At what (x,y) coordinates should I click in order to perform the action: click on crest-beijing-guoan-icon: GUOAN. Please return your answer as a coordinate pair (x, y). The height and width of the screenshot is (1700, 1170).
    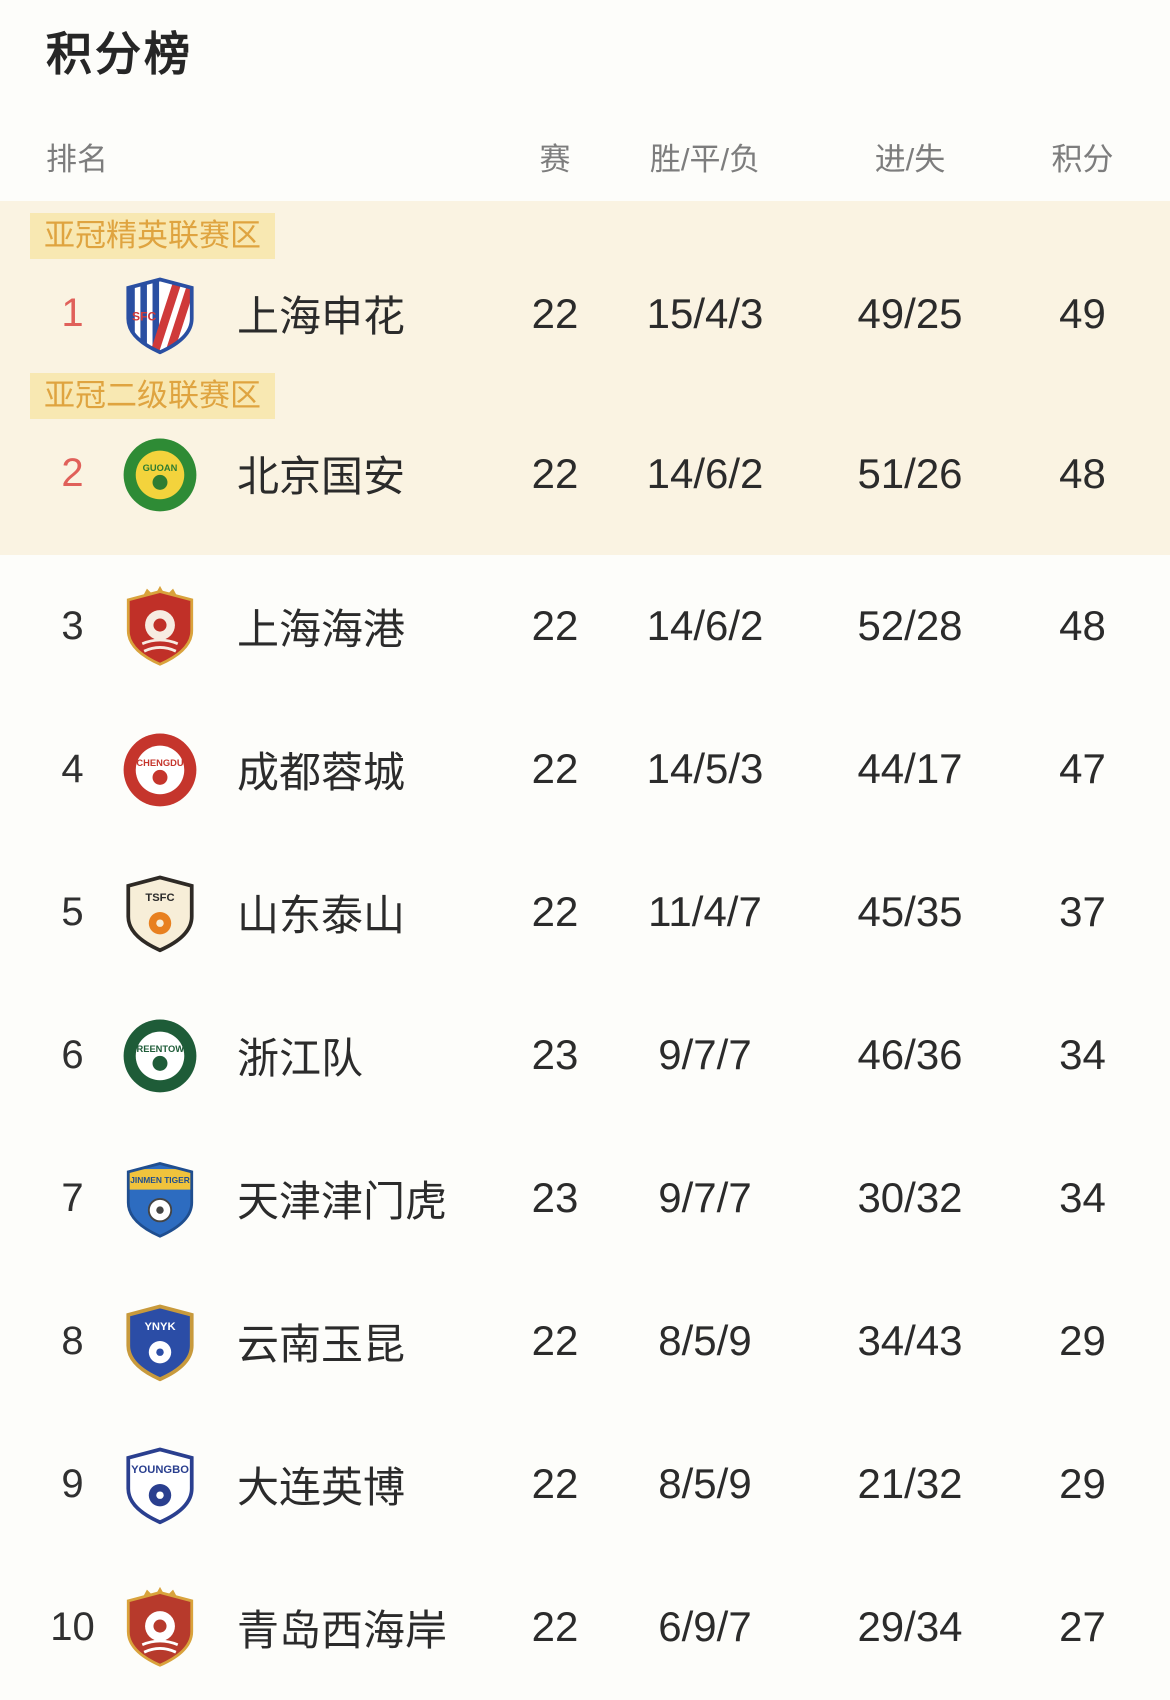
    Looking at the image, I should click on (160, 474).